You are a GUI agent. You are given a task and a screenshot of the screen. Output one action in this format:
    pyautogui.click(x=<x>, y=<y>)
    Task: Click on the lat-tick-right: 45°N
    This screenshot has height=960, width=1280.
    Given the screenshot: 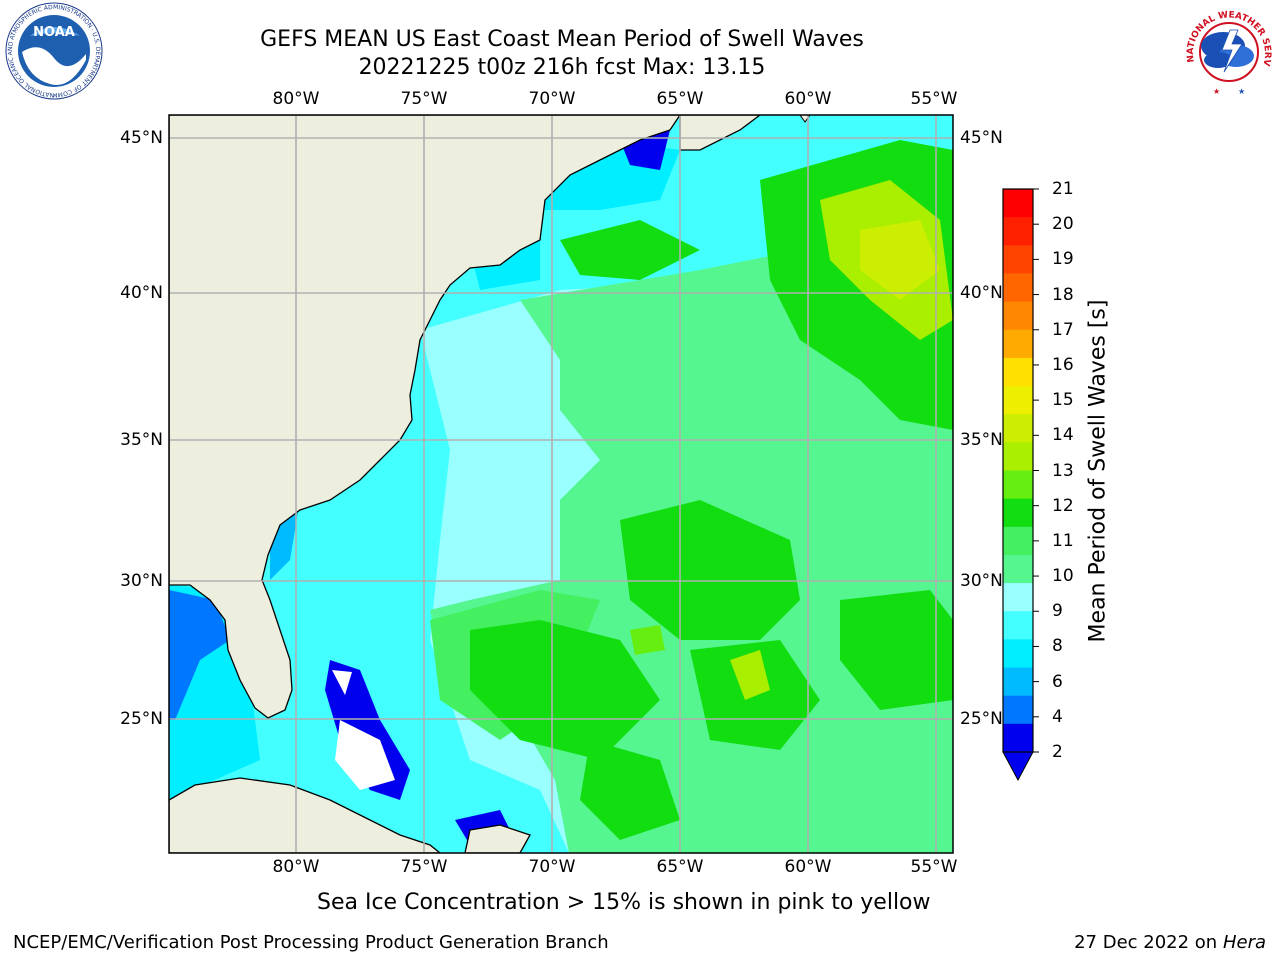 What is the action you would take?
    pyautogui.click(x=981, y=138)
    